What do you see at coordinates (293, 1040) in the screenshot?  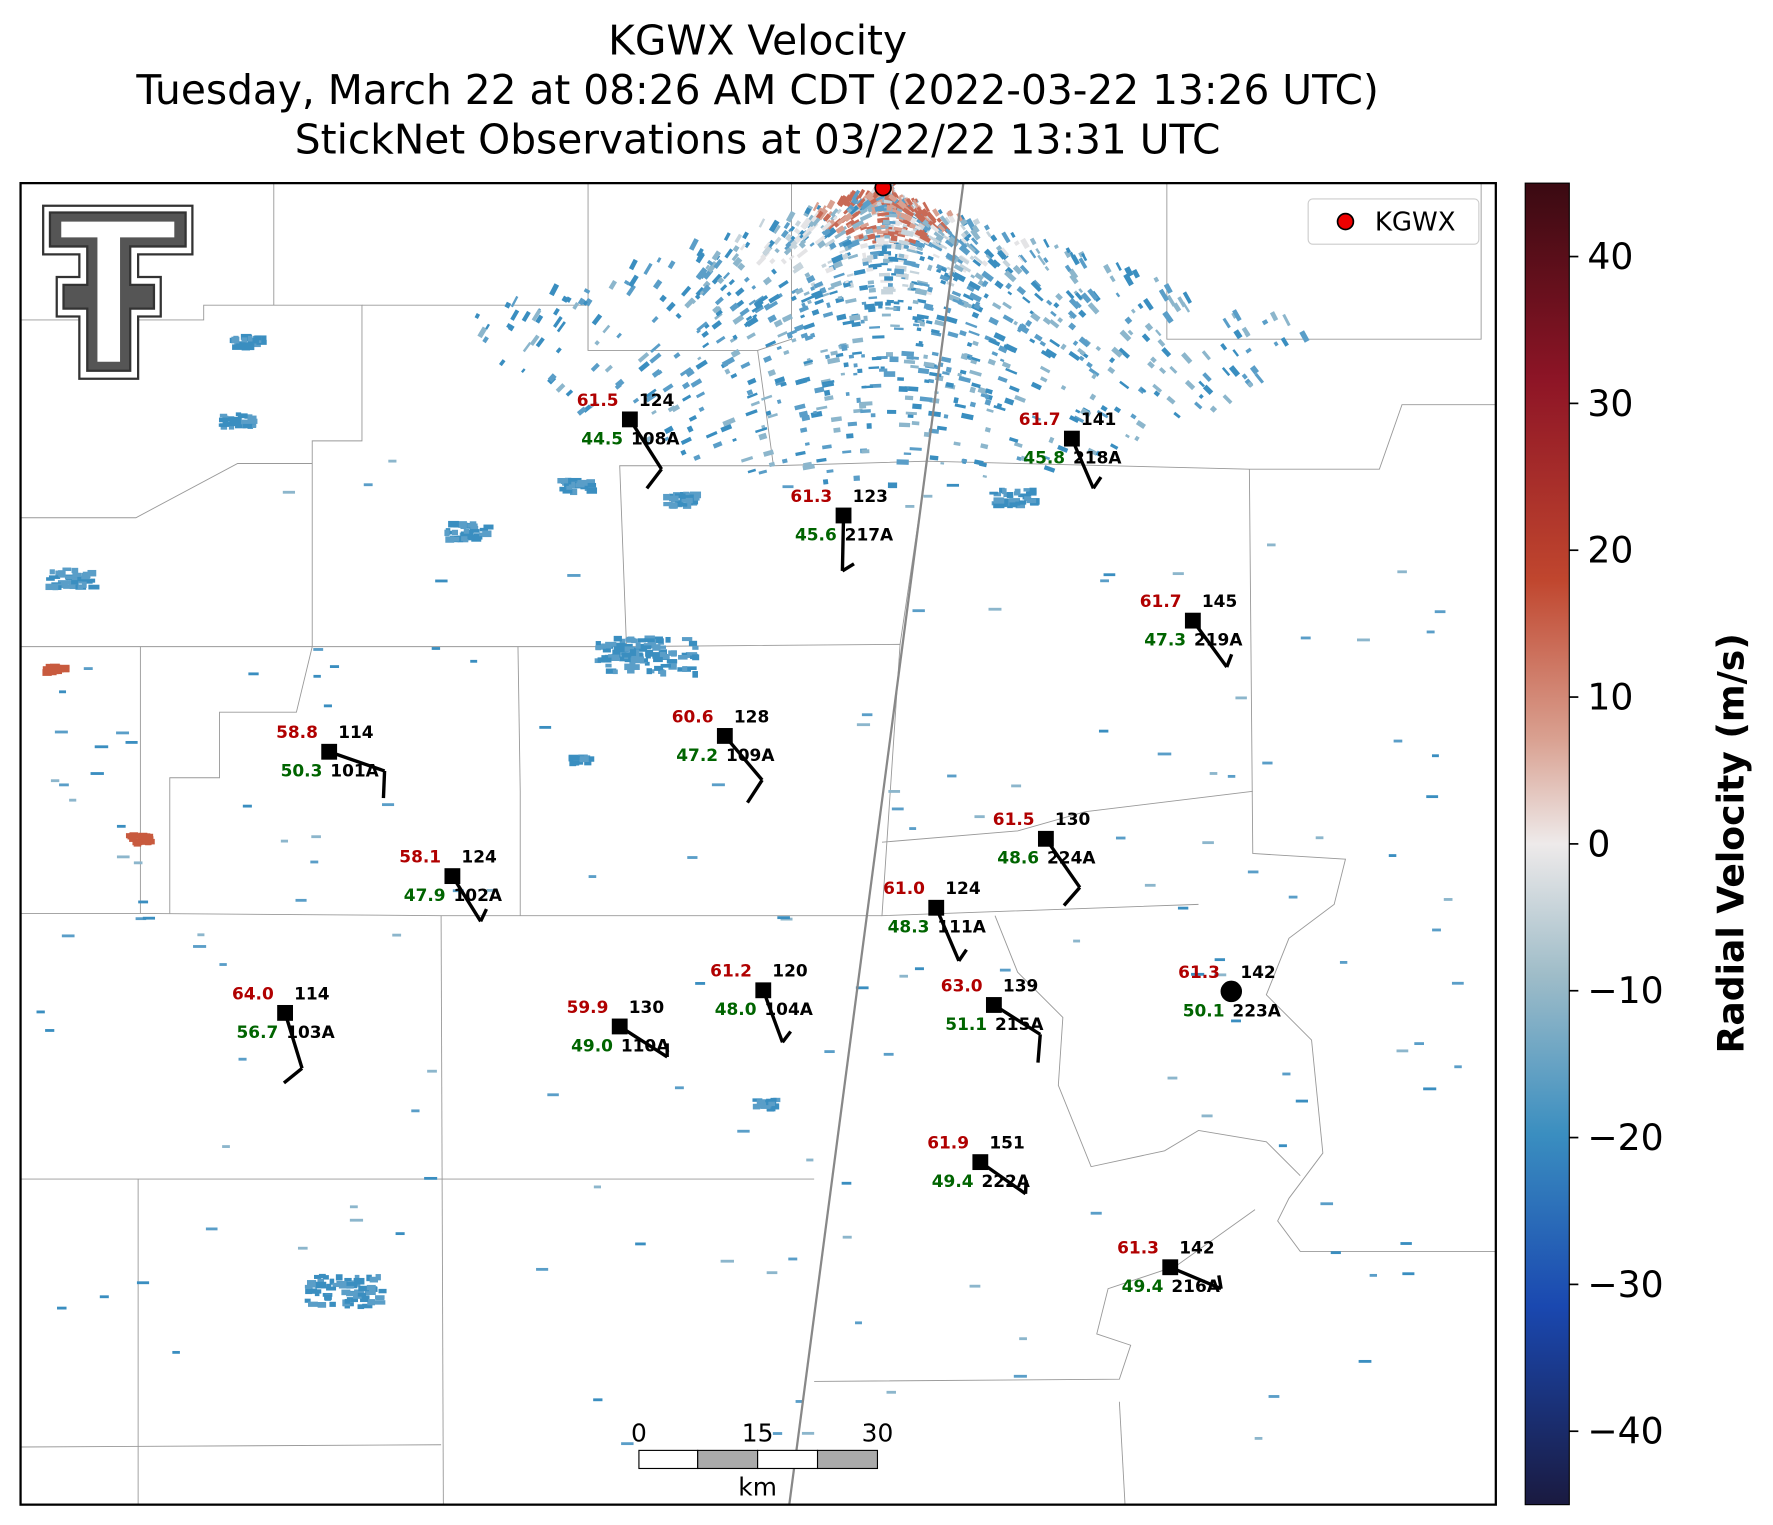 I see `wind-barb` at bounding box center [293, 1040].